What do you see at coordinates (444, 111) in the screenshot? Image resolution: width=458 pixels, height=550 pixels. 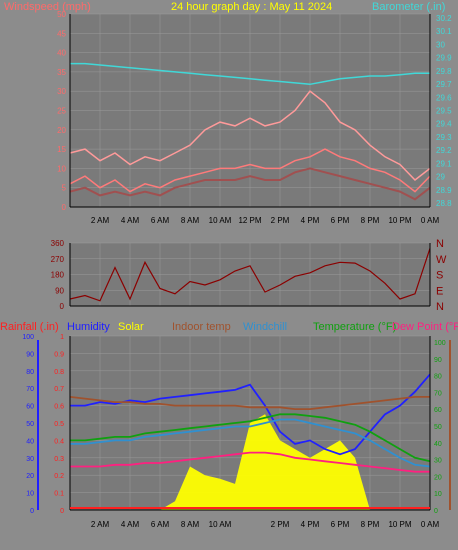 I see `panel1-right-tick-label: 29.5` at bounding box center [444, 111].